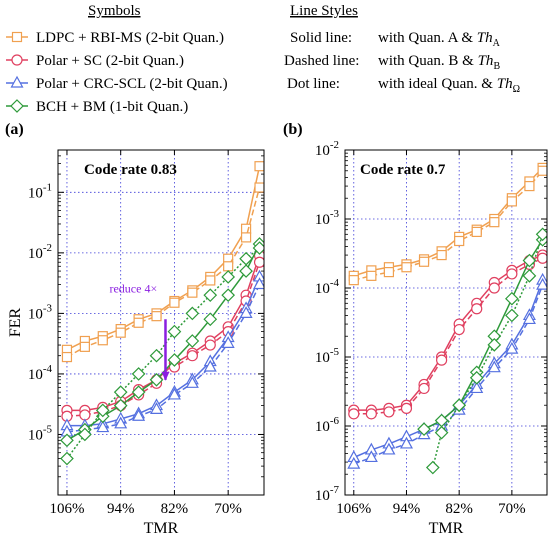  Describe the element at coordinates (17, 60) in the screenshot. I see `legend-circle-marker` at that location.